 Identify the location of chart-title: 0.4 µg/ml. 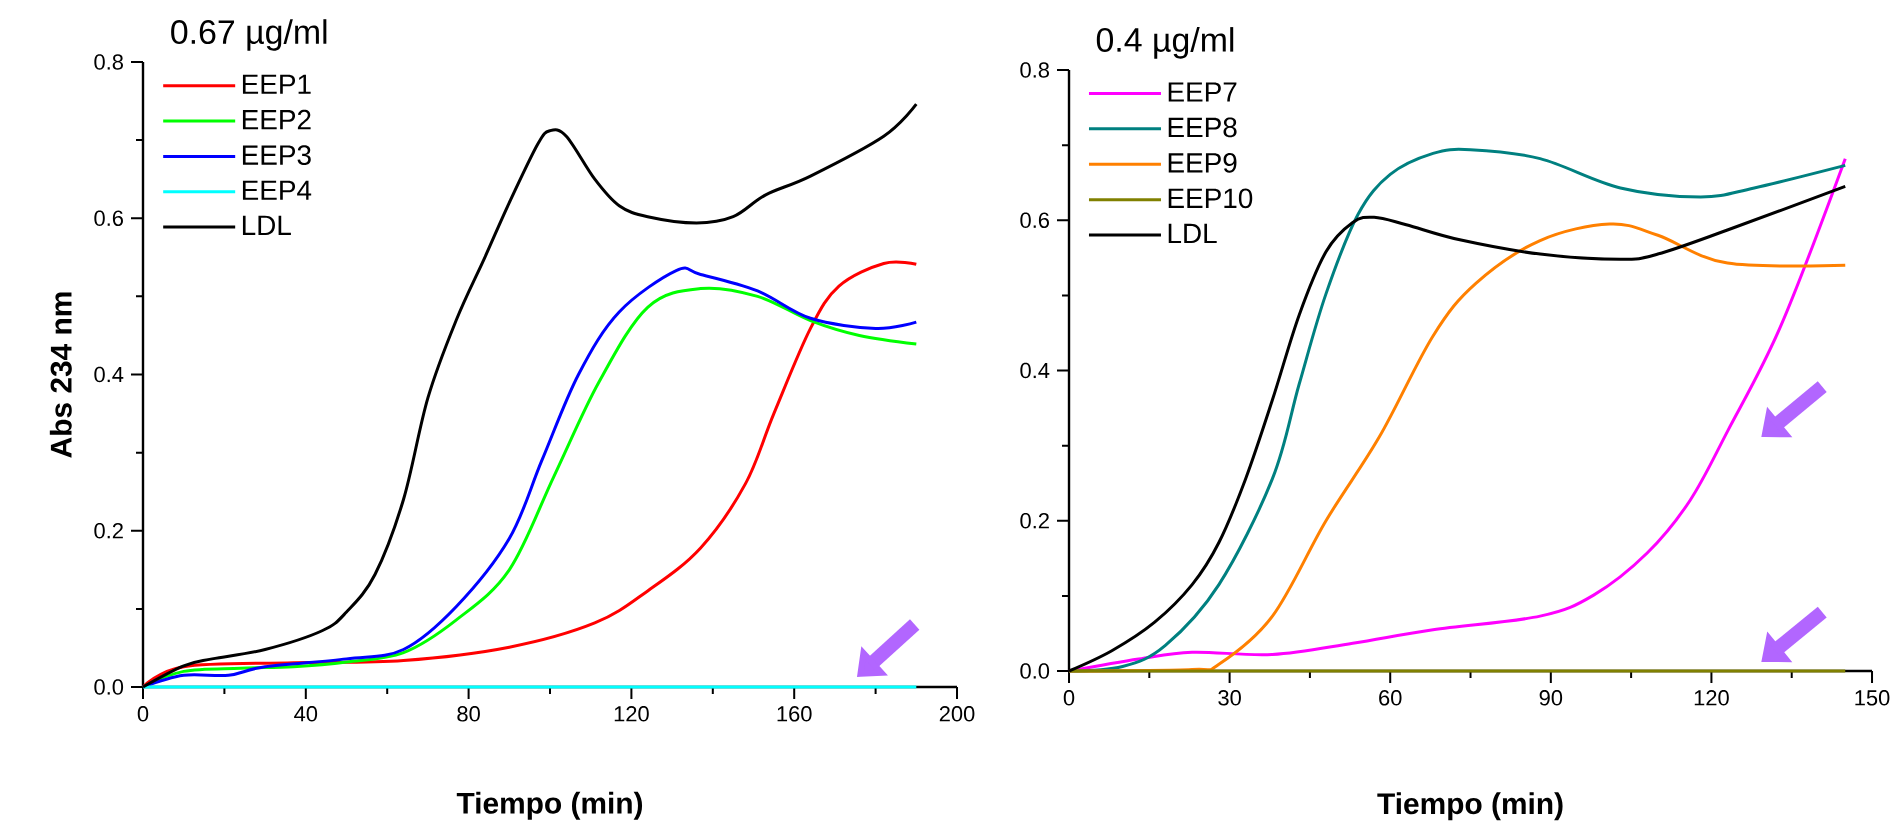
(1165, 43).